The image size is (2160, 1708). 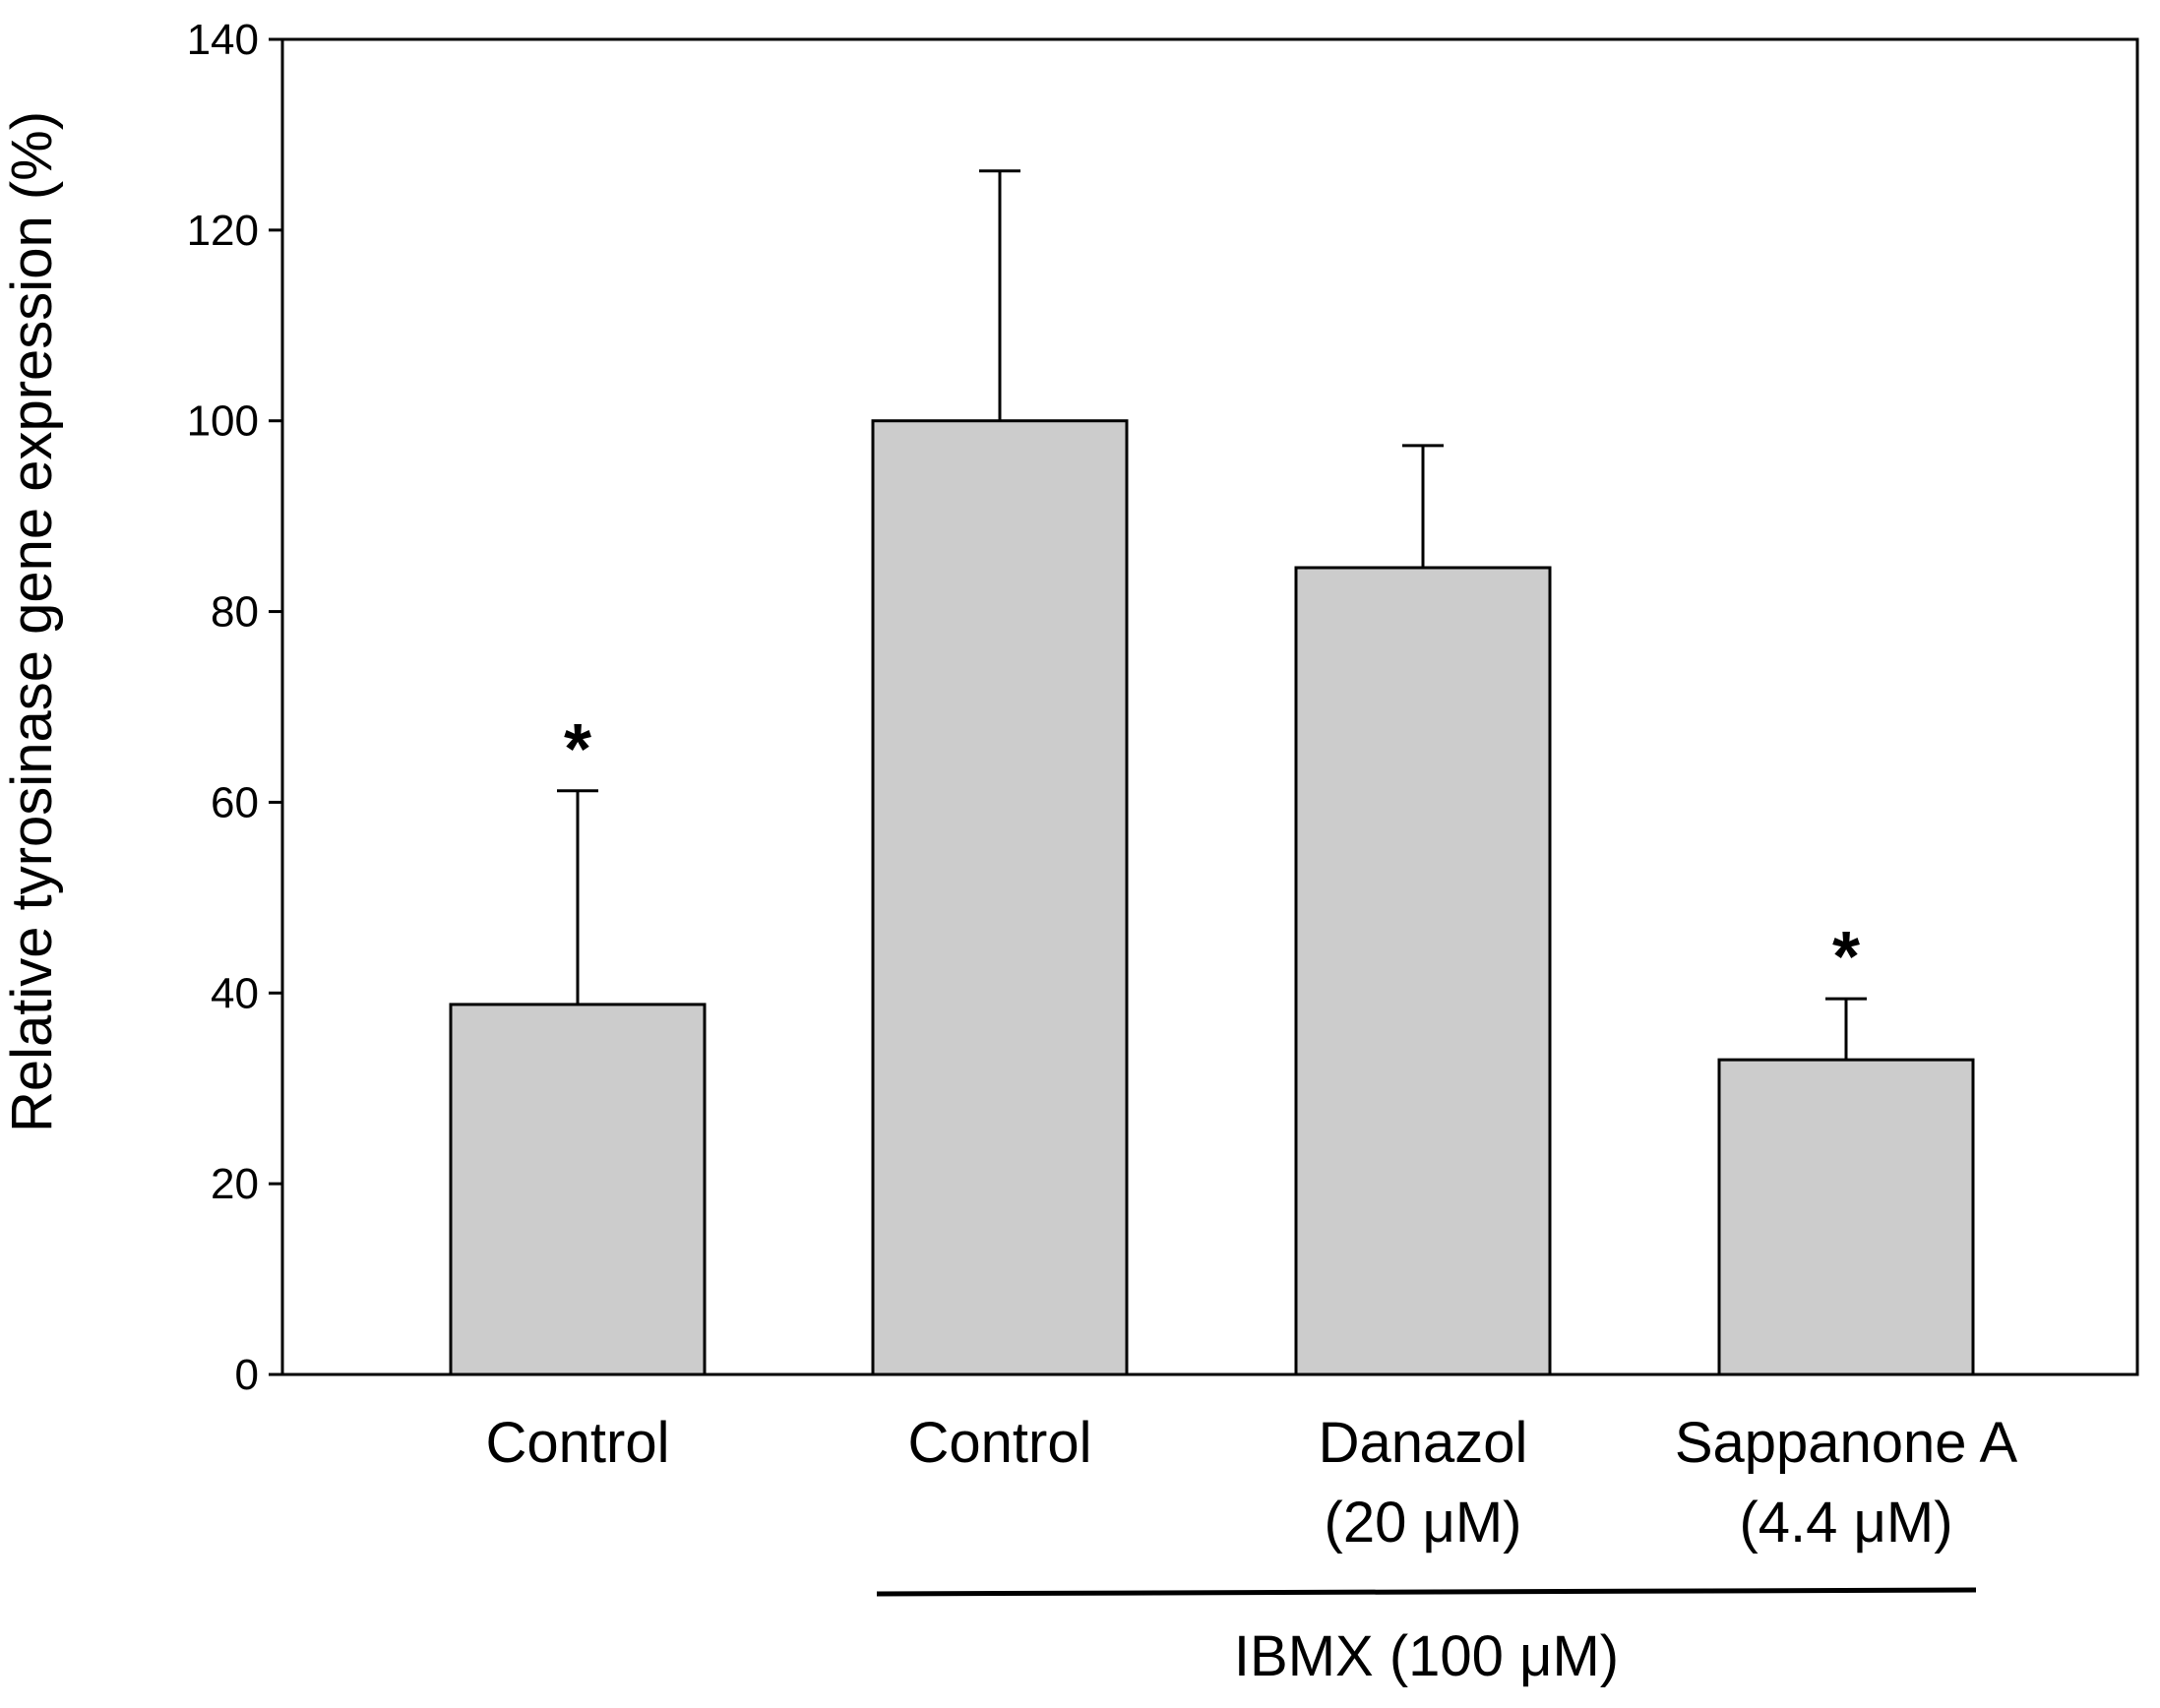 What do you see at coordinates (1423, 1443) in the screenshot?
I see `x-category-label: Danazol` at bounding box center [1423, 1443].